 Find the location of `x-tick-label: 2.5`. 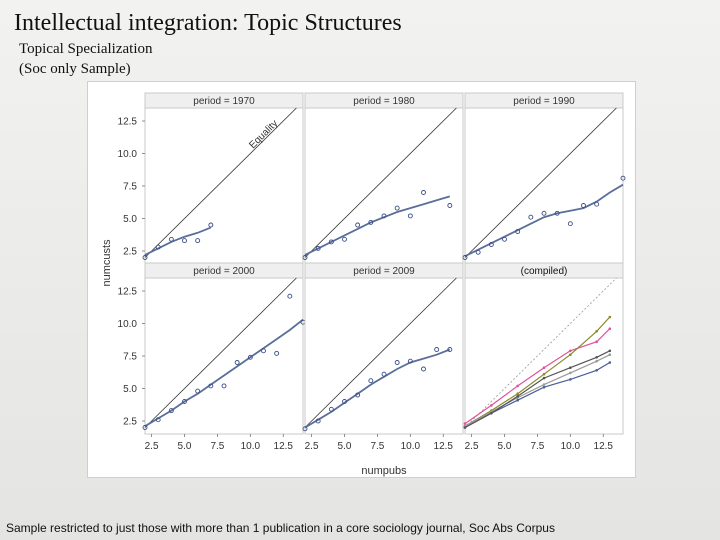

x-tick-label: 2.5 is located at coordinates (152, 446).